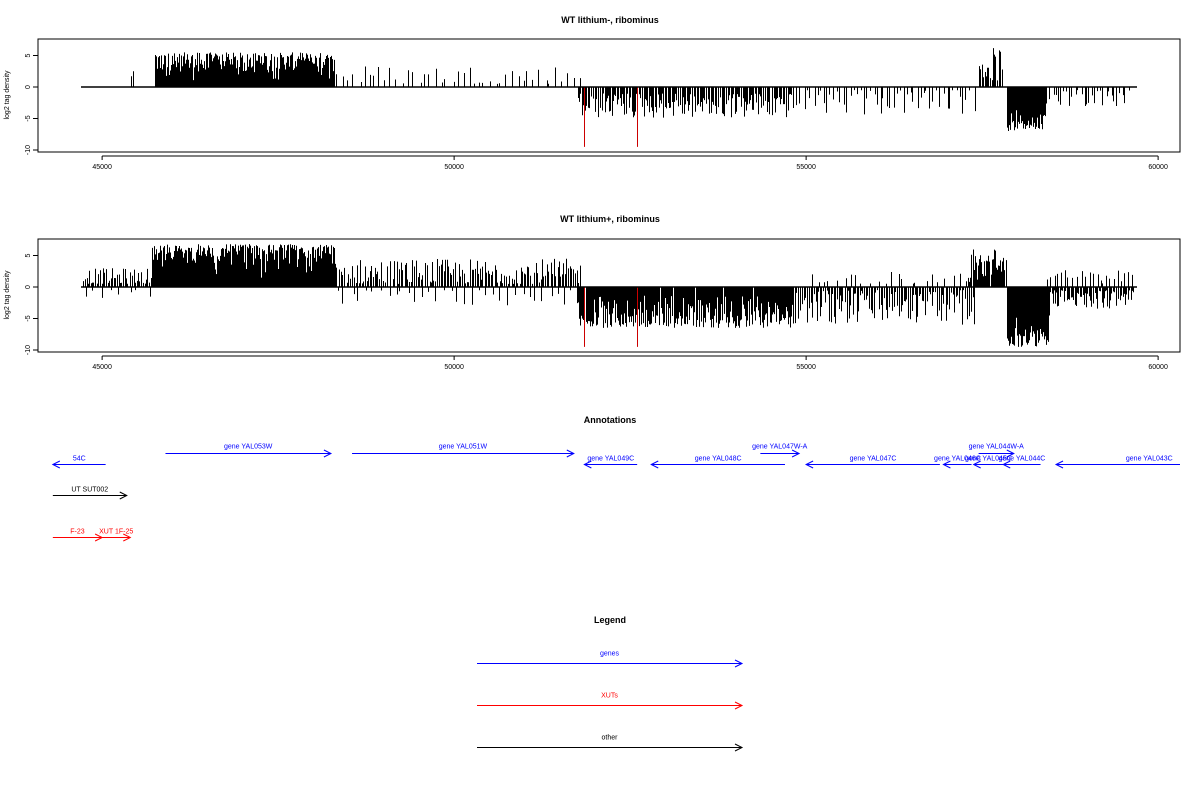  What do you see at coordinates (610, 654) in the screenshot?
I see `legend-item-label: genes` at bounding box center [610, 654].